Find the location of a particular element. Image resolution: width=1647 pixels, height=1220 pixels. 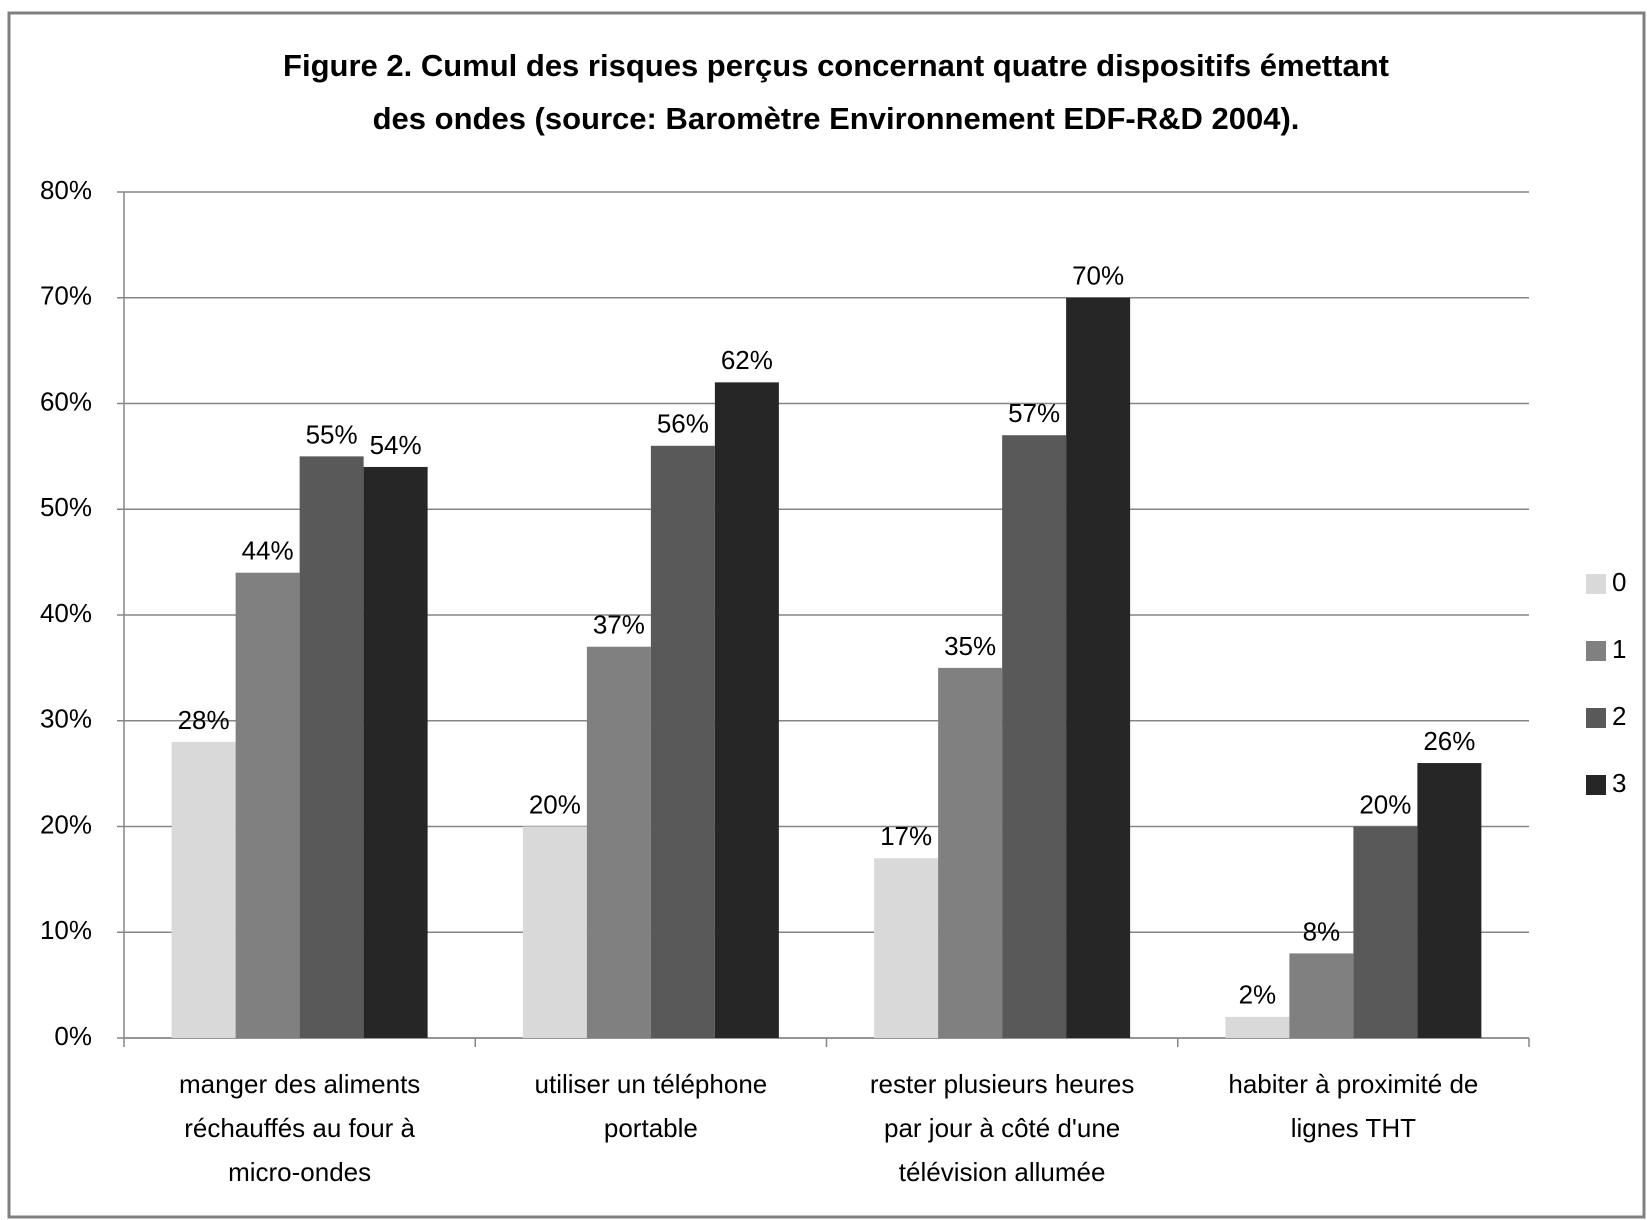

data-label: 55% is located at coordinates (332, 434).